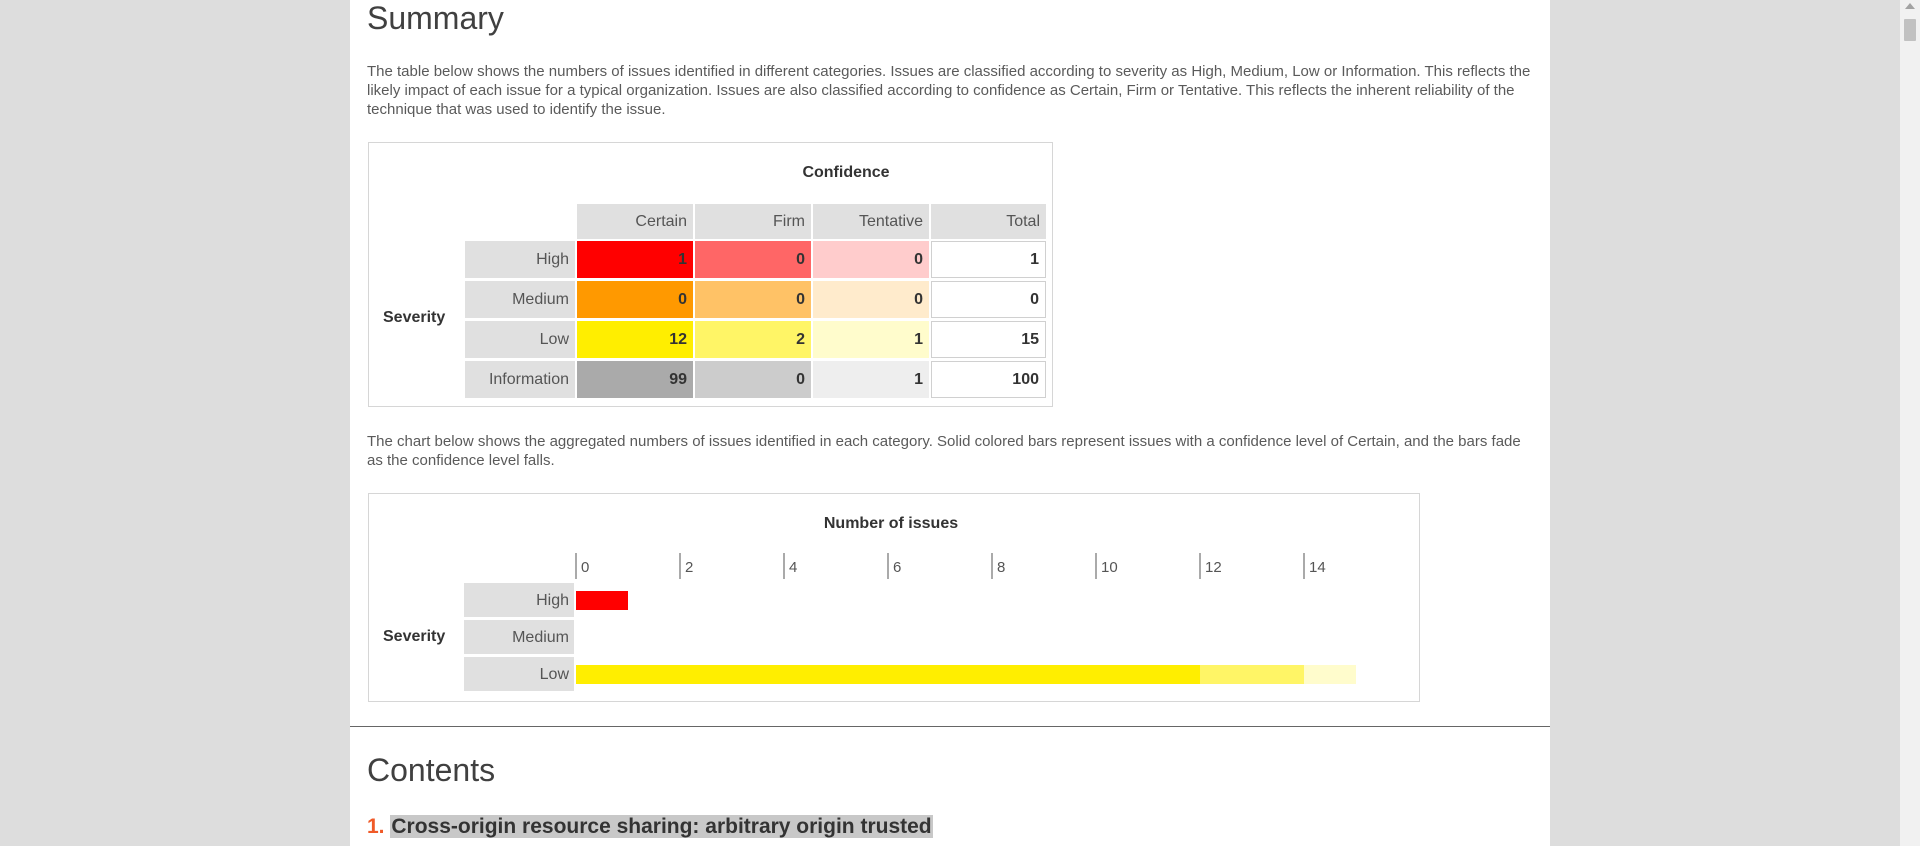 This screenshot has height=846, width=1920. Describe the element at coordinates (519, 600) in the screenshot. I see `chart-row-header-bg-high` at that location.